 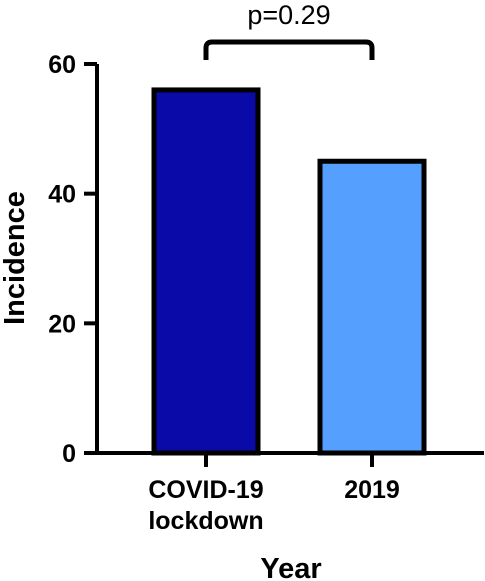 What do you see at coordinates (62, 195) in the screenshot?
I see `y-tick-label: 40` at bounding box center [62, 195].